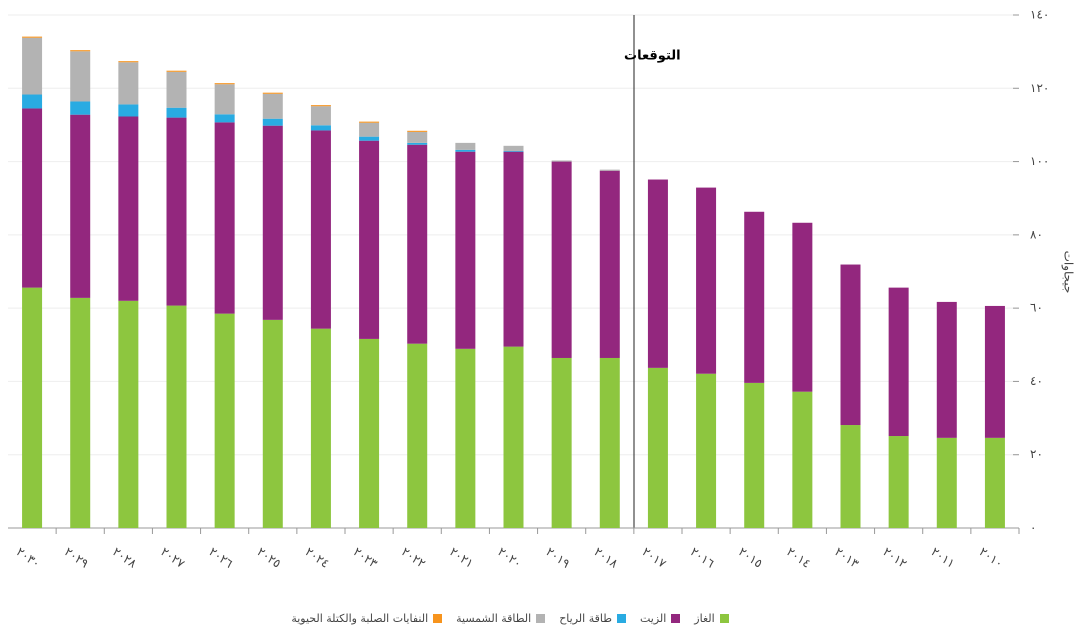  Describe the element at coordinates (894, 557) in the screenshot. I see `x-tick-label: ٢٠١٢` at that location.